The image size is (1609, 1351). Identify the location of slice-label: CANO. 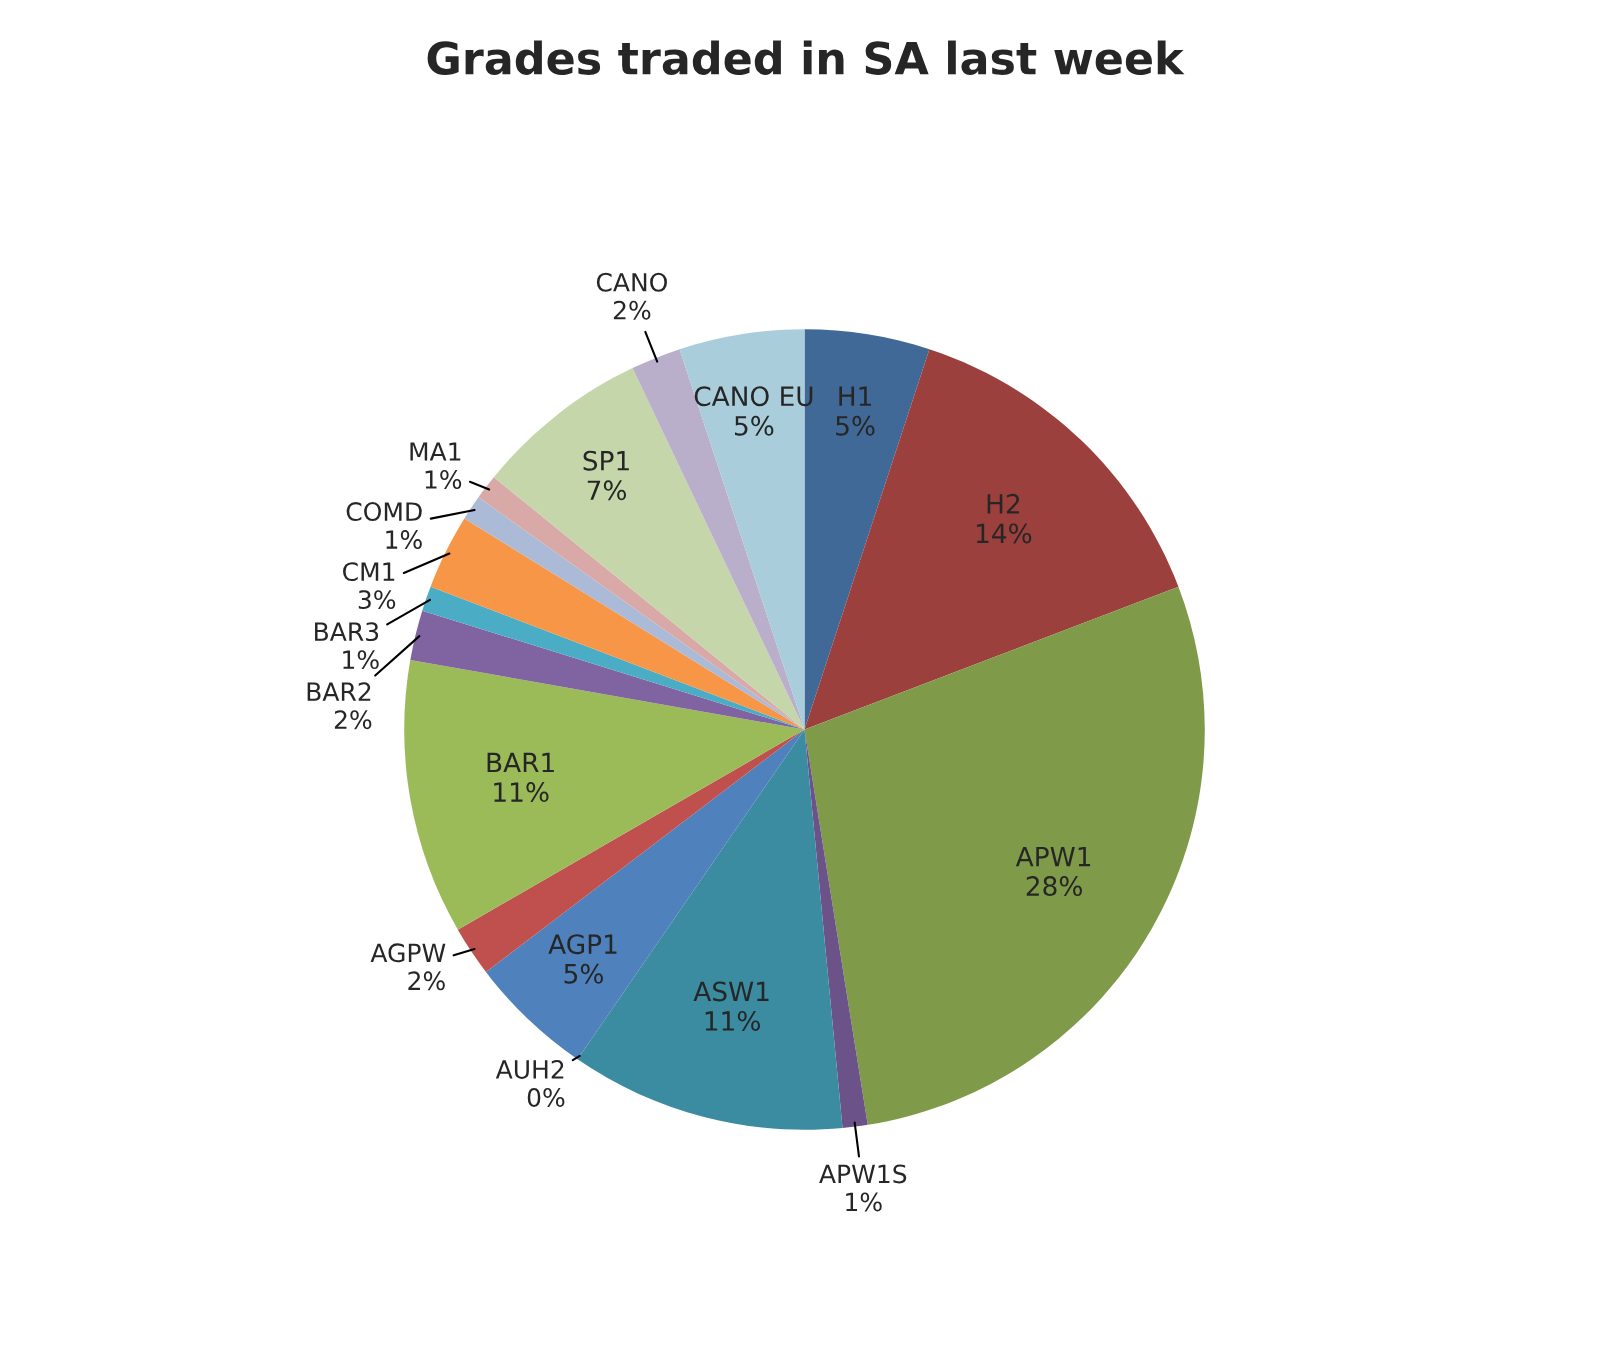
(631, 282).